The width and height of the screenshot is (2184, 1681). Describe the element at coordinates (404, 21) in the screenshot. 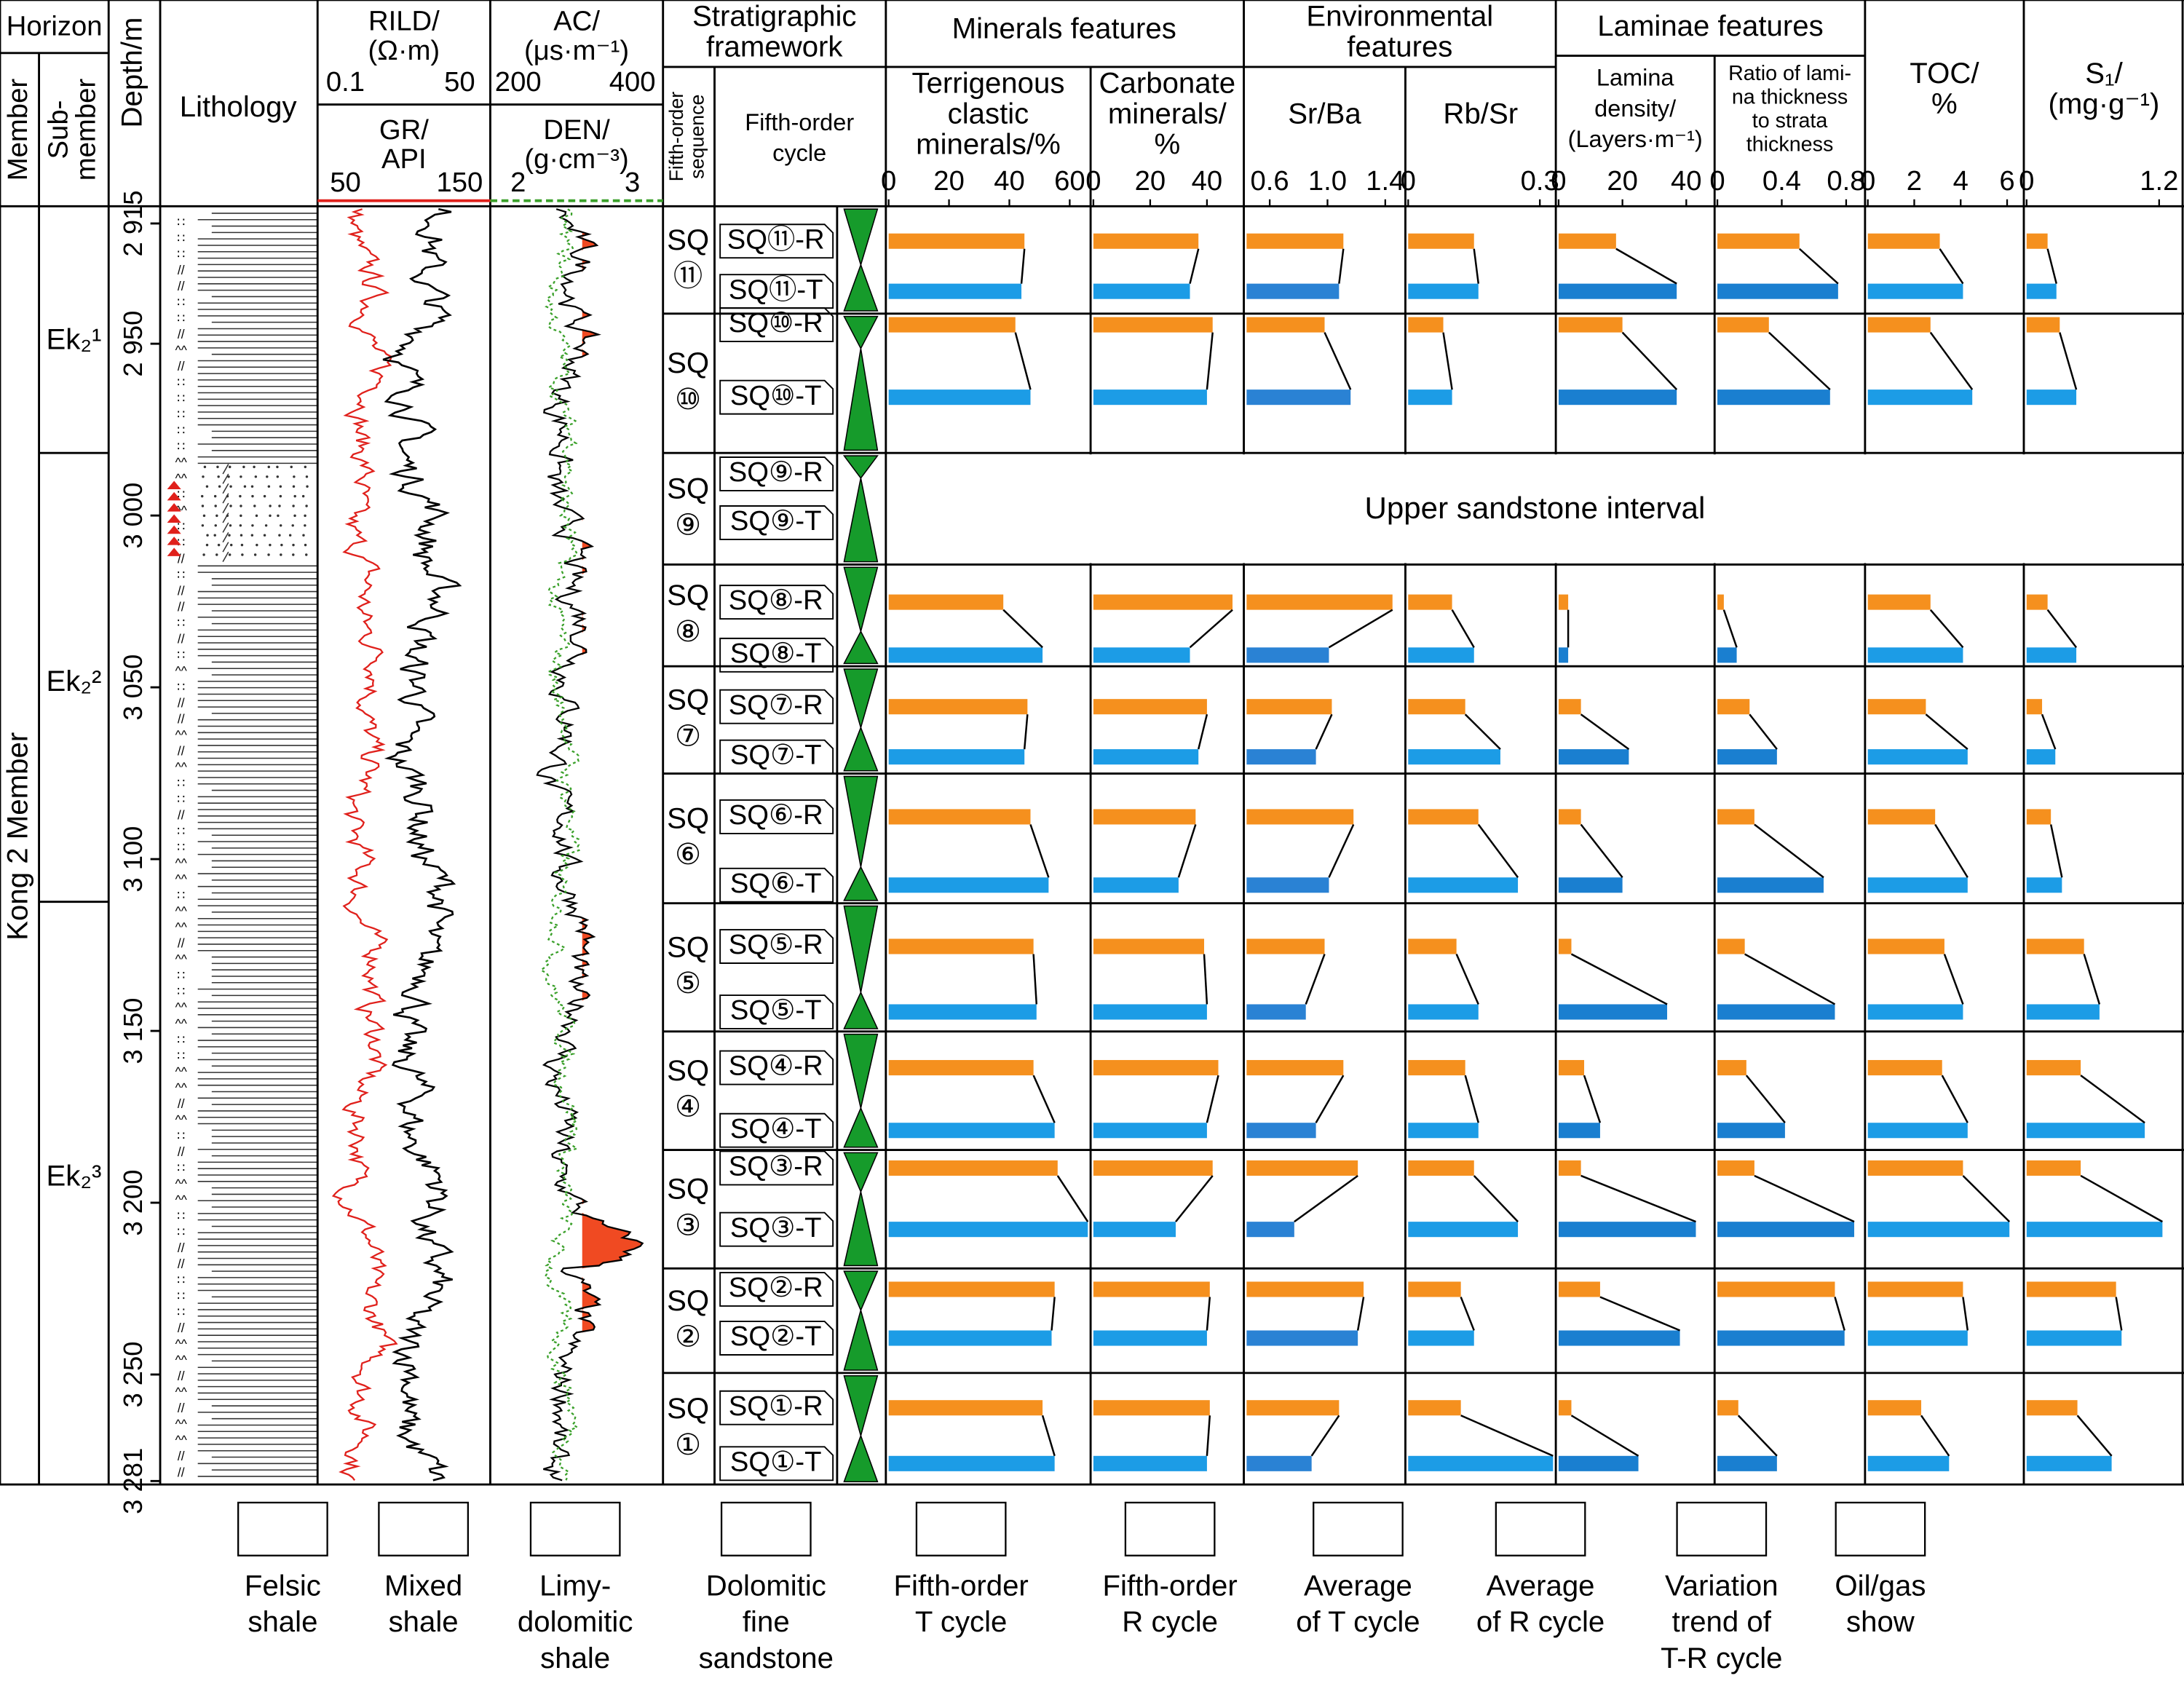

I see `label: RILD/` at that location.